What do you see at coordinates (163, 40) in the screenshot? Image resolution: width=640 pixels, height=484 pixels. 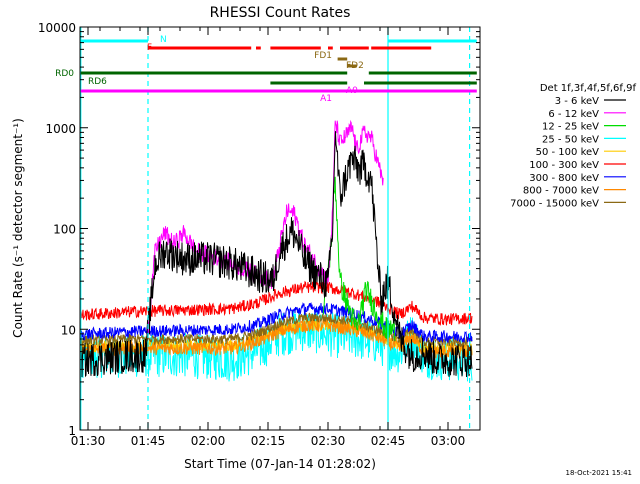 I see `flag-label-n: N` at bounding box center [163, 40].